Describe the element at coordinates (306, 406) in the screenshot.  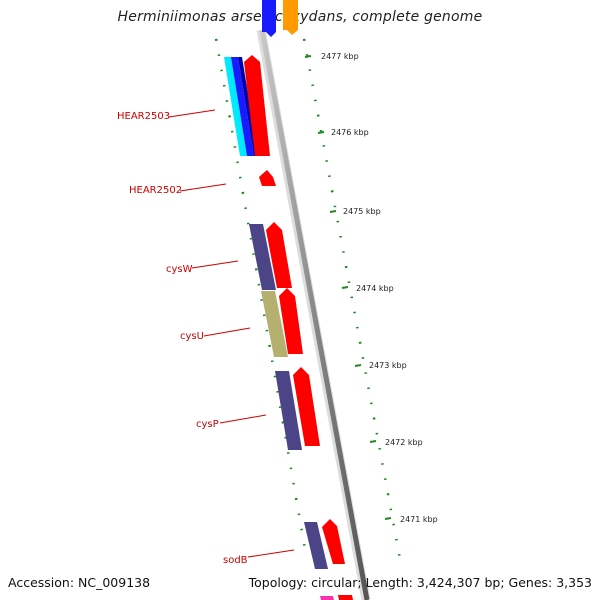
I see `cysP-arrow` at that location.